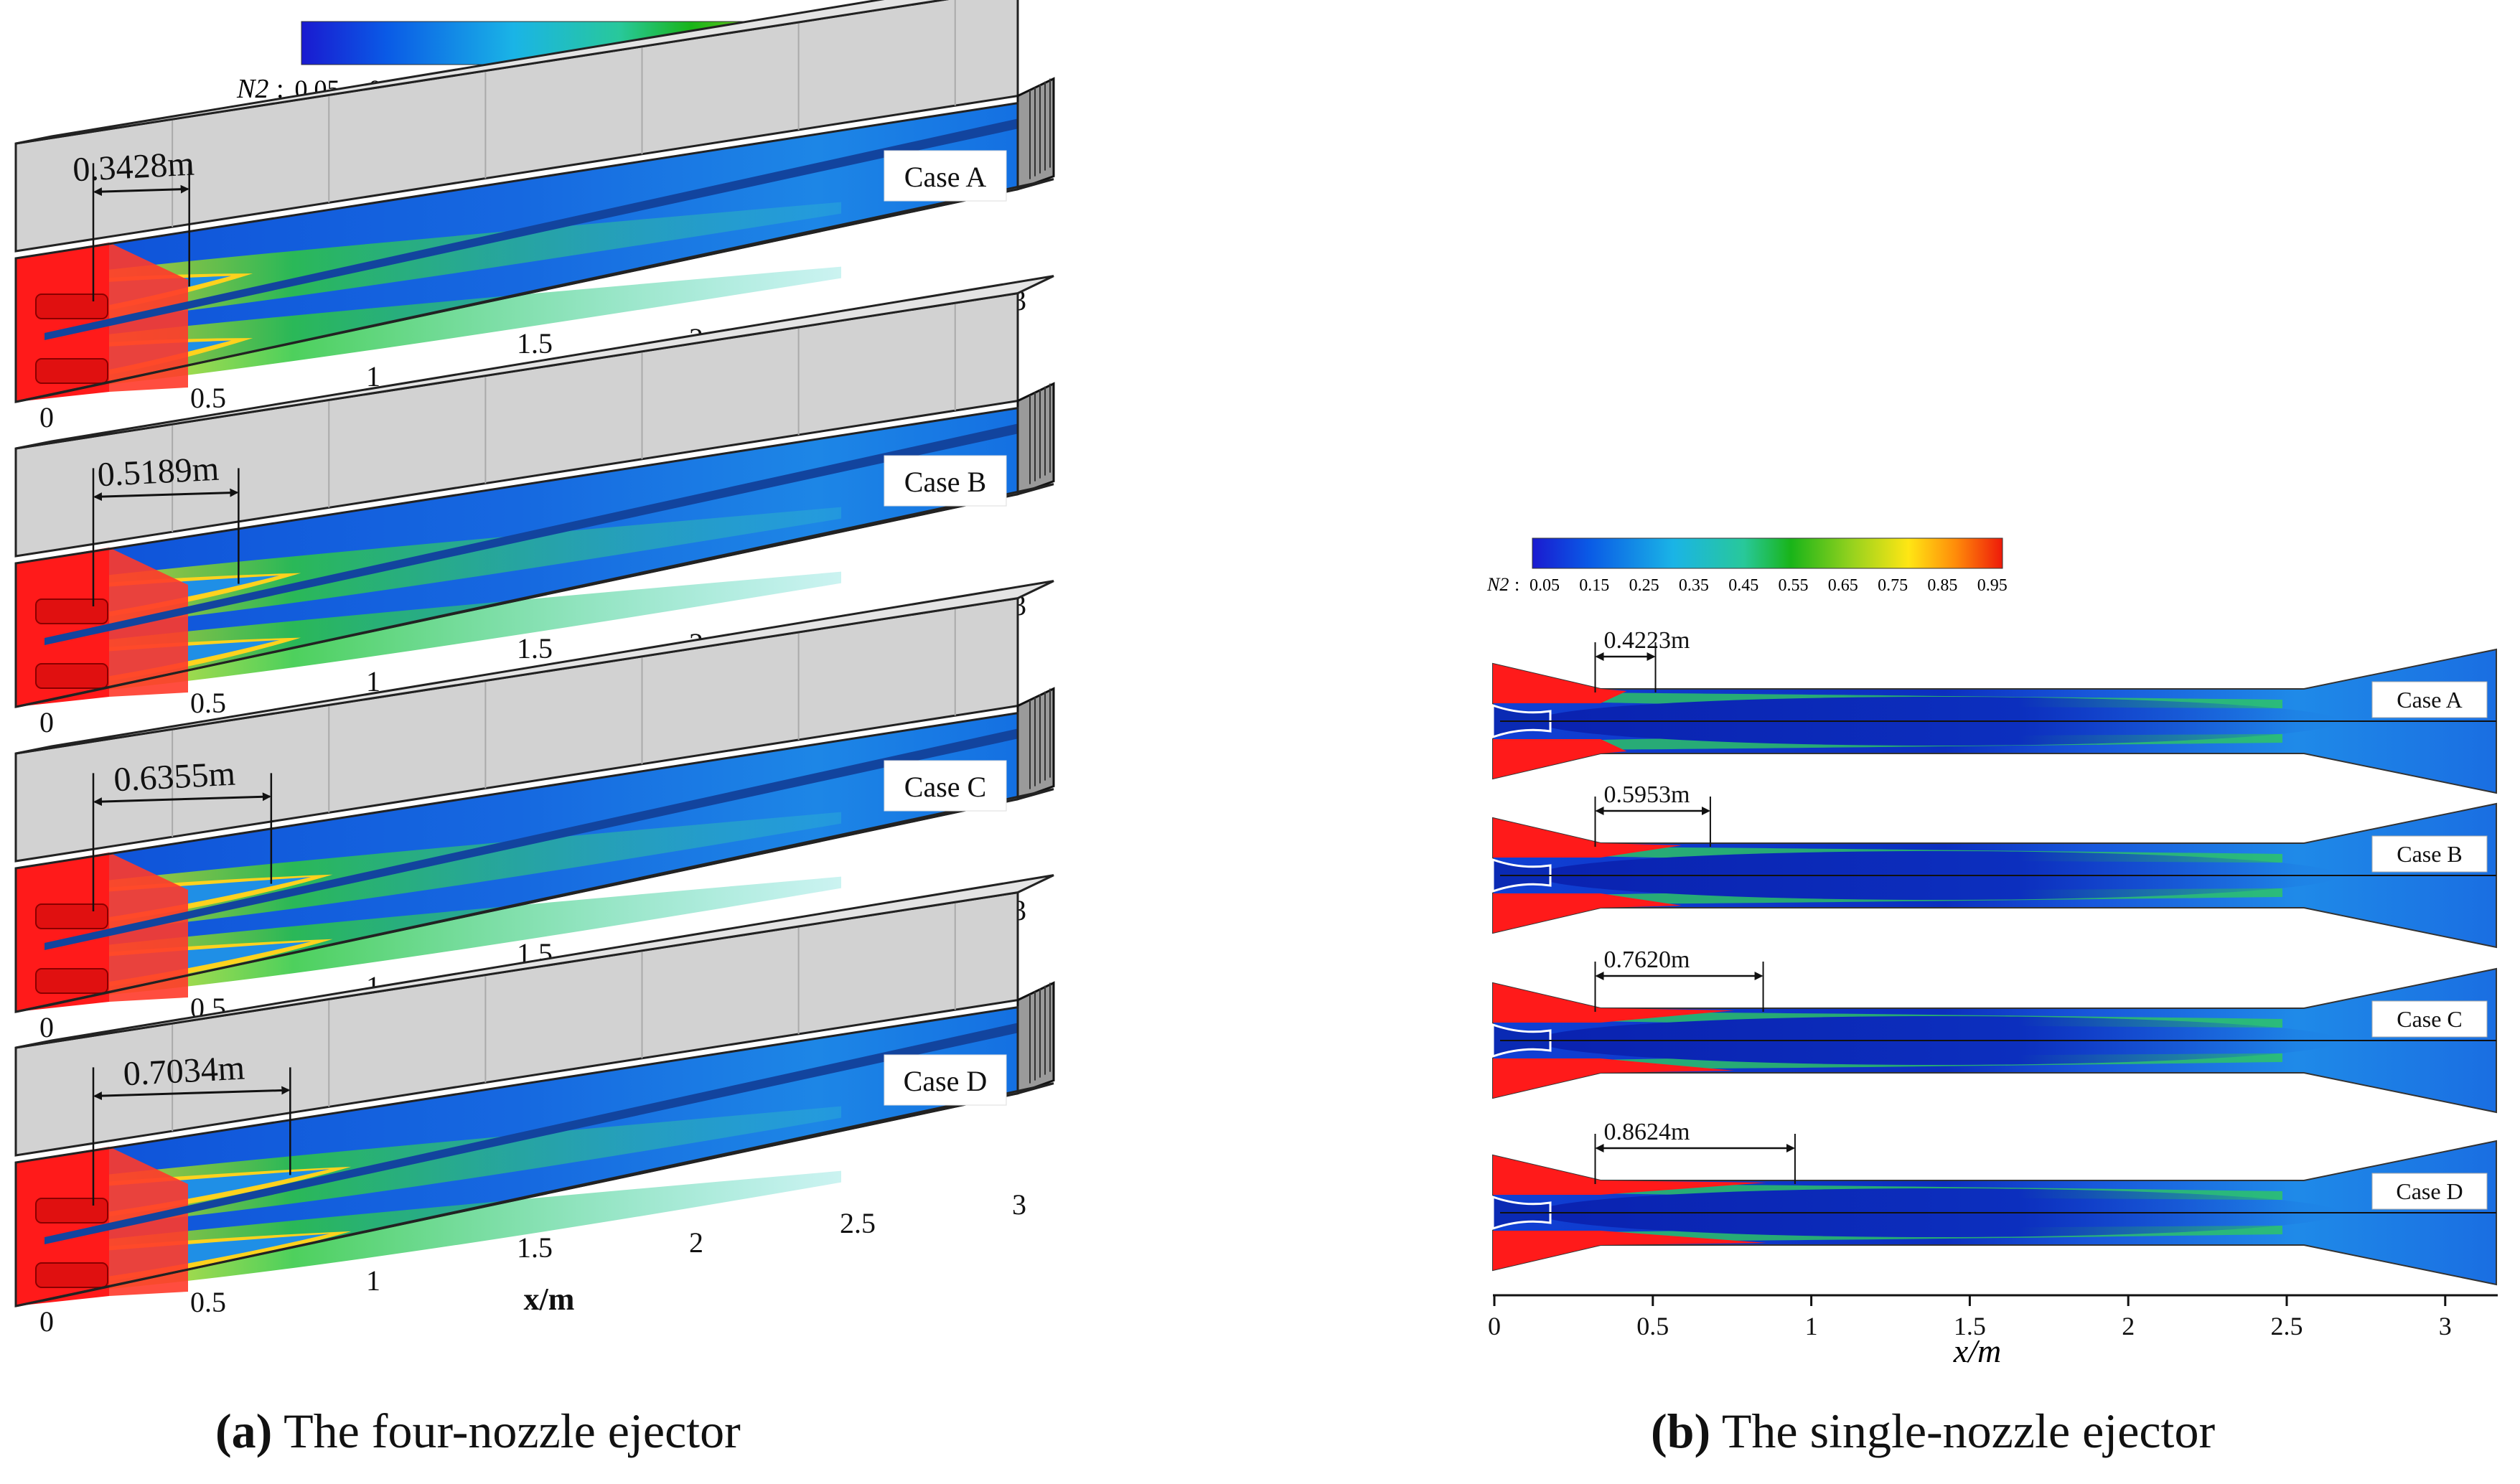 This screenshot has height=1484, width=2520. What do you see at coordinates (1794, 585) in the screenshot?
I see `colorbar-b-tick: 0.55` at bounding box center [1794, 585].